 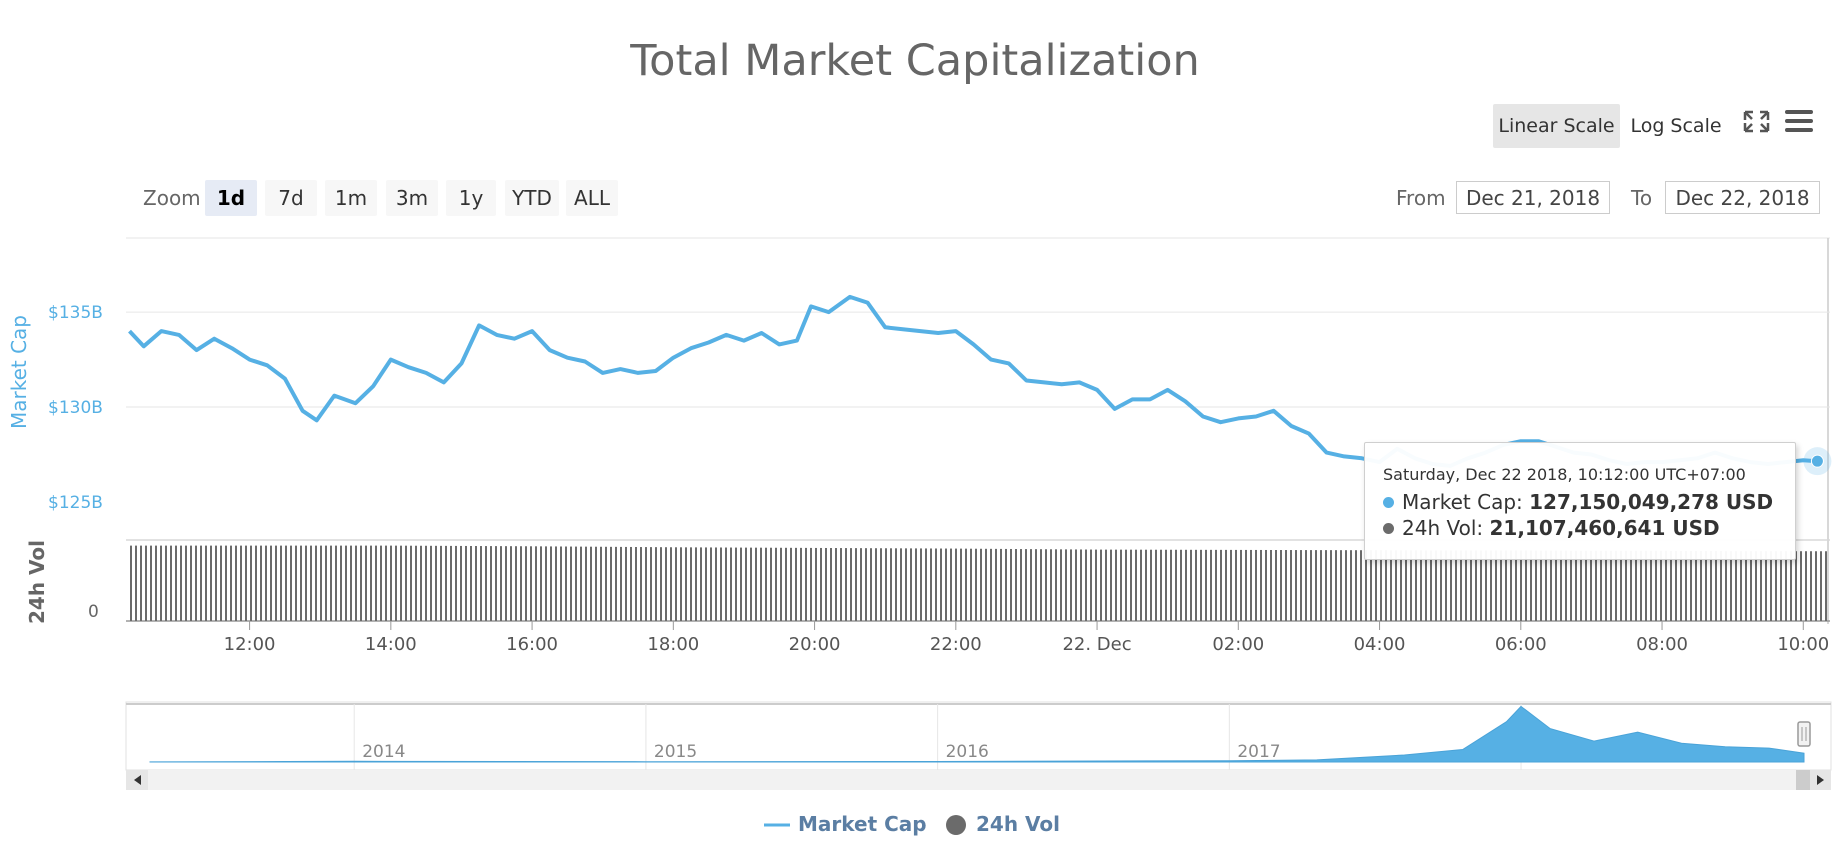 I want to click on linear-scale-button: Linear Scale, so click(x=1556, y=126).